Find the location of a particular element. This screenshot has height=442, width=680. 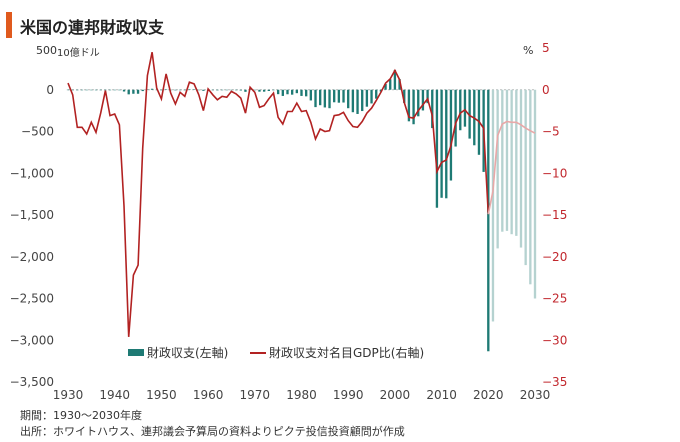

bar-1987 is located at coordinates (334, 96).